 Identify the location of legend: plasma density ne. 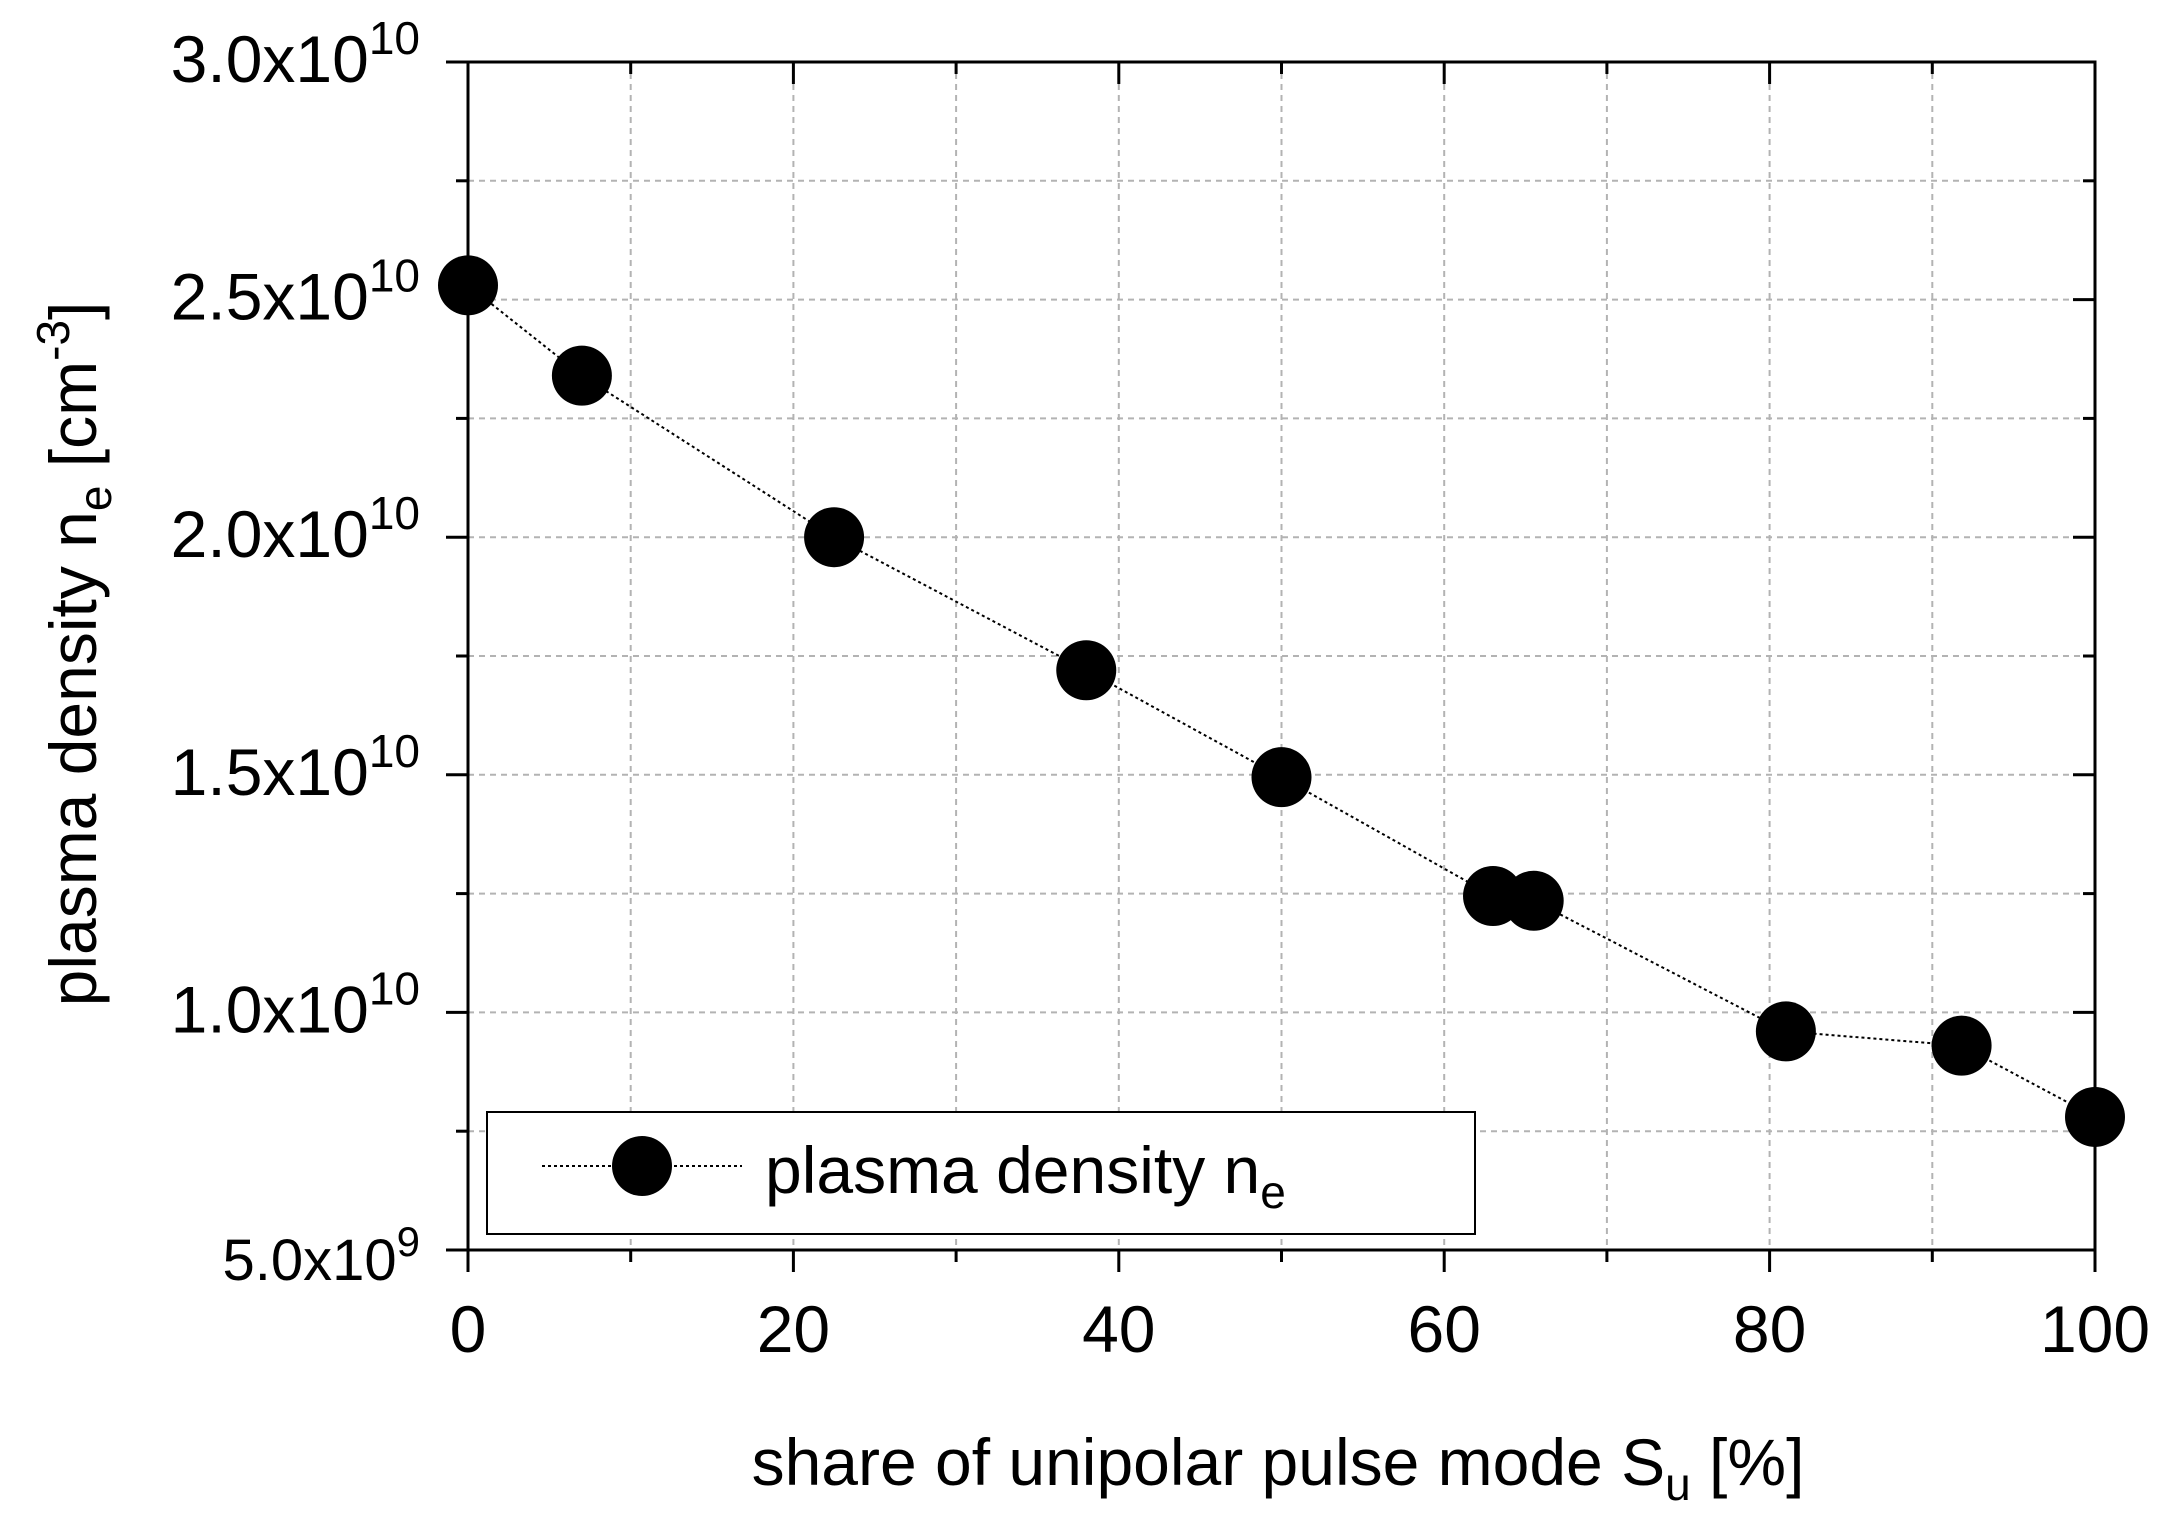
(981, 1173).